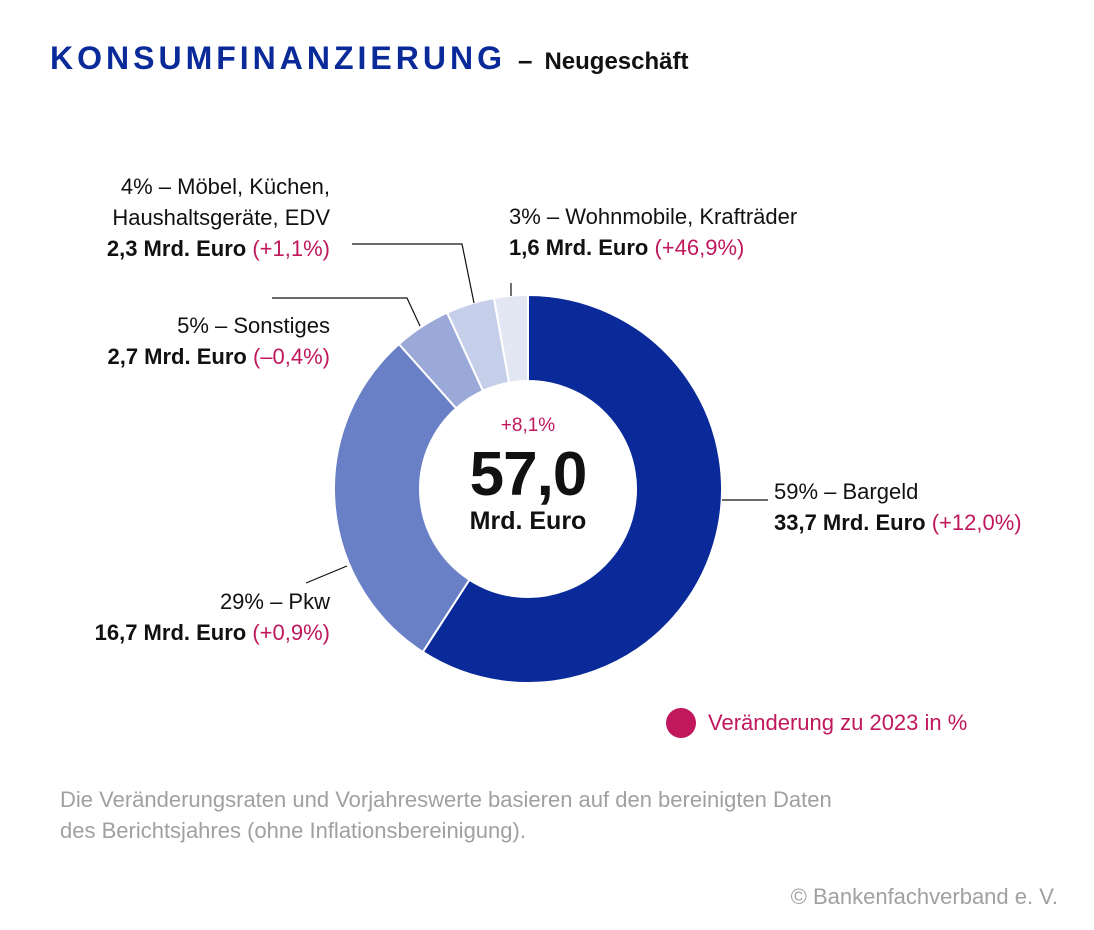 The height and width of the screenshot is (930, 1094). Describe the element at coordinates (274, 601) in the screenshot. I see `label-pkw-share: 29% – Pkw` at that location.